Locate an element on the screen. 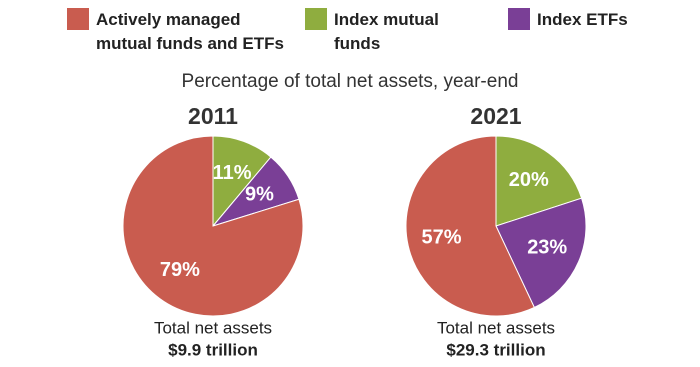  legend-label: Index mutual funds is located at coordinates (386, 31).